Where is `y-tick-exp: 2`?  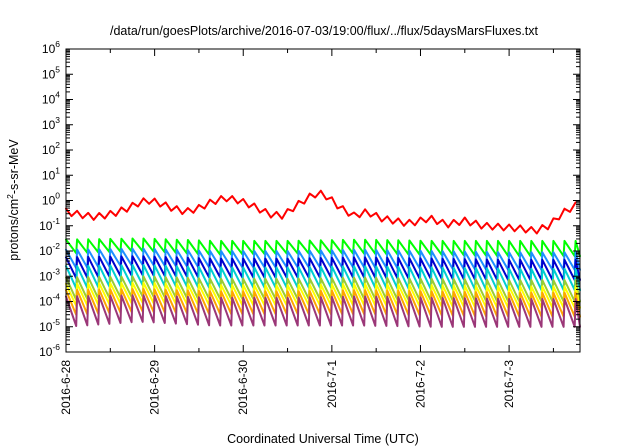
y-tick-exp: 2 is located at coordinates (57, 145).